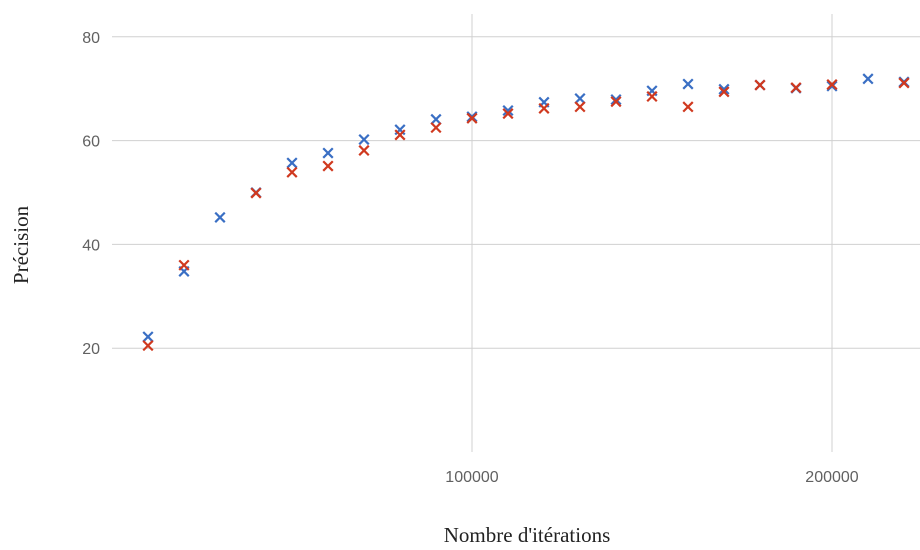 This screenshot has height=550, width=920. Describe the element at coordinates (527, 535) in the screenshot. I see `x-axis-title: Nombre d'itérations` at that location.